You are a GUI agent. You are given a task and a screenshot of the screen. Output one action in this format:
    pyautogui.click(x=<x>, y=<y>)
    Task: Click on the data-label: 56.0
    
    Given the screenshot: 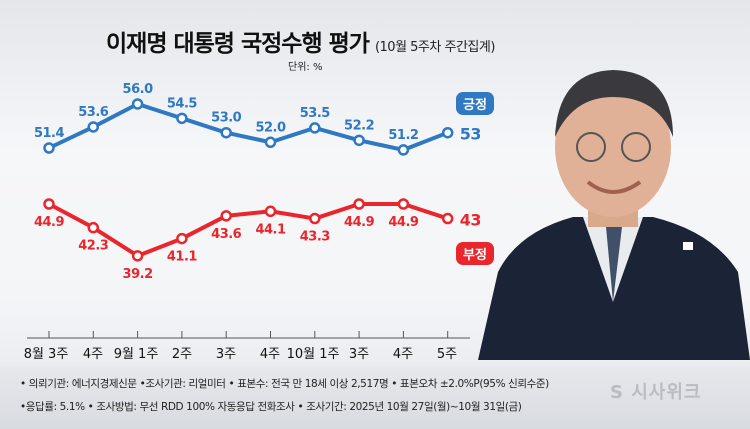 What is the action you would take?
    pyautogui.click(x=138, y=89)
    